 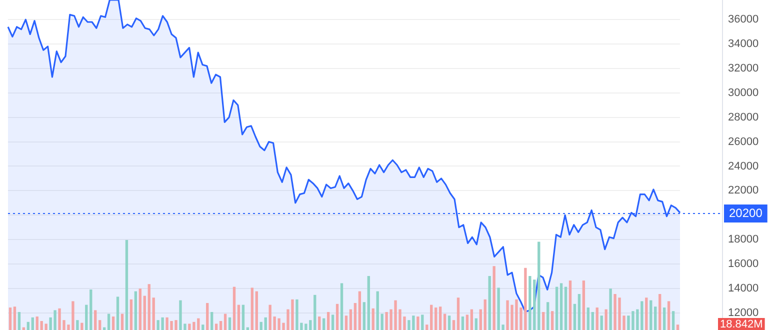 I want to click on y-tick-label: 28000, so click(x=743, y=117).